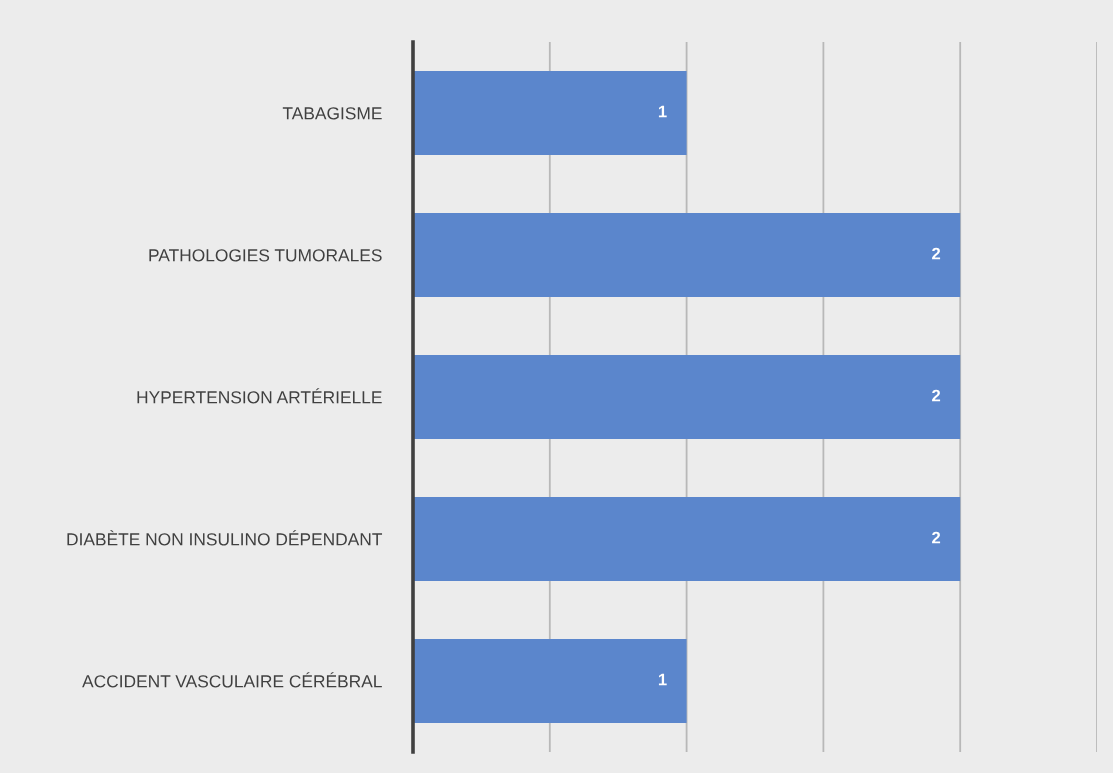 The image size is (1113, 773). What do you see at coordinates (265, 255) in the screenshot?
I see `y-tick-label: PATHOLOGIES TUMORALES` at bounding box center [265, 255].